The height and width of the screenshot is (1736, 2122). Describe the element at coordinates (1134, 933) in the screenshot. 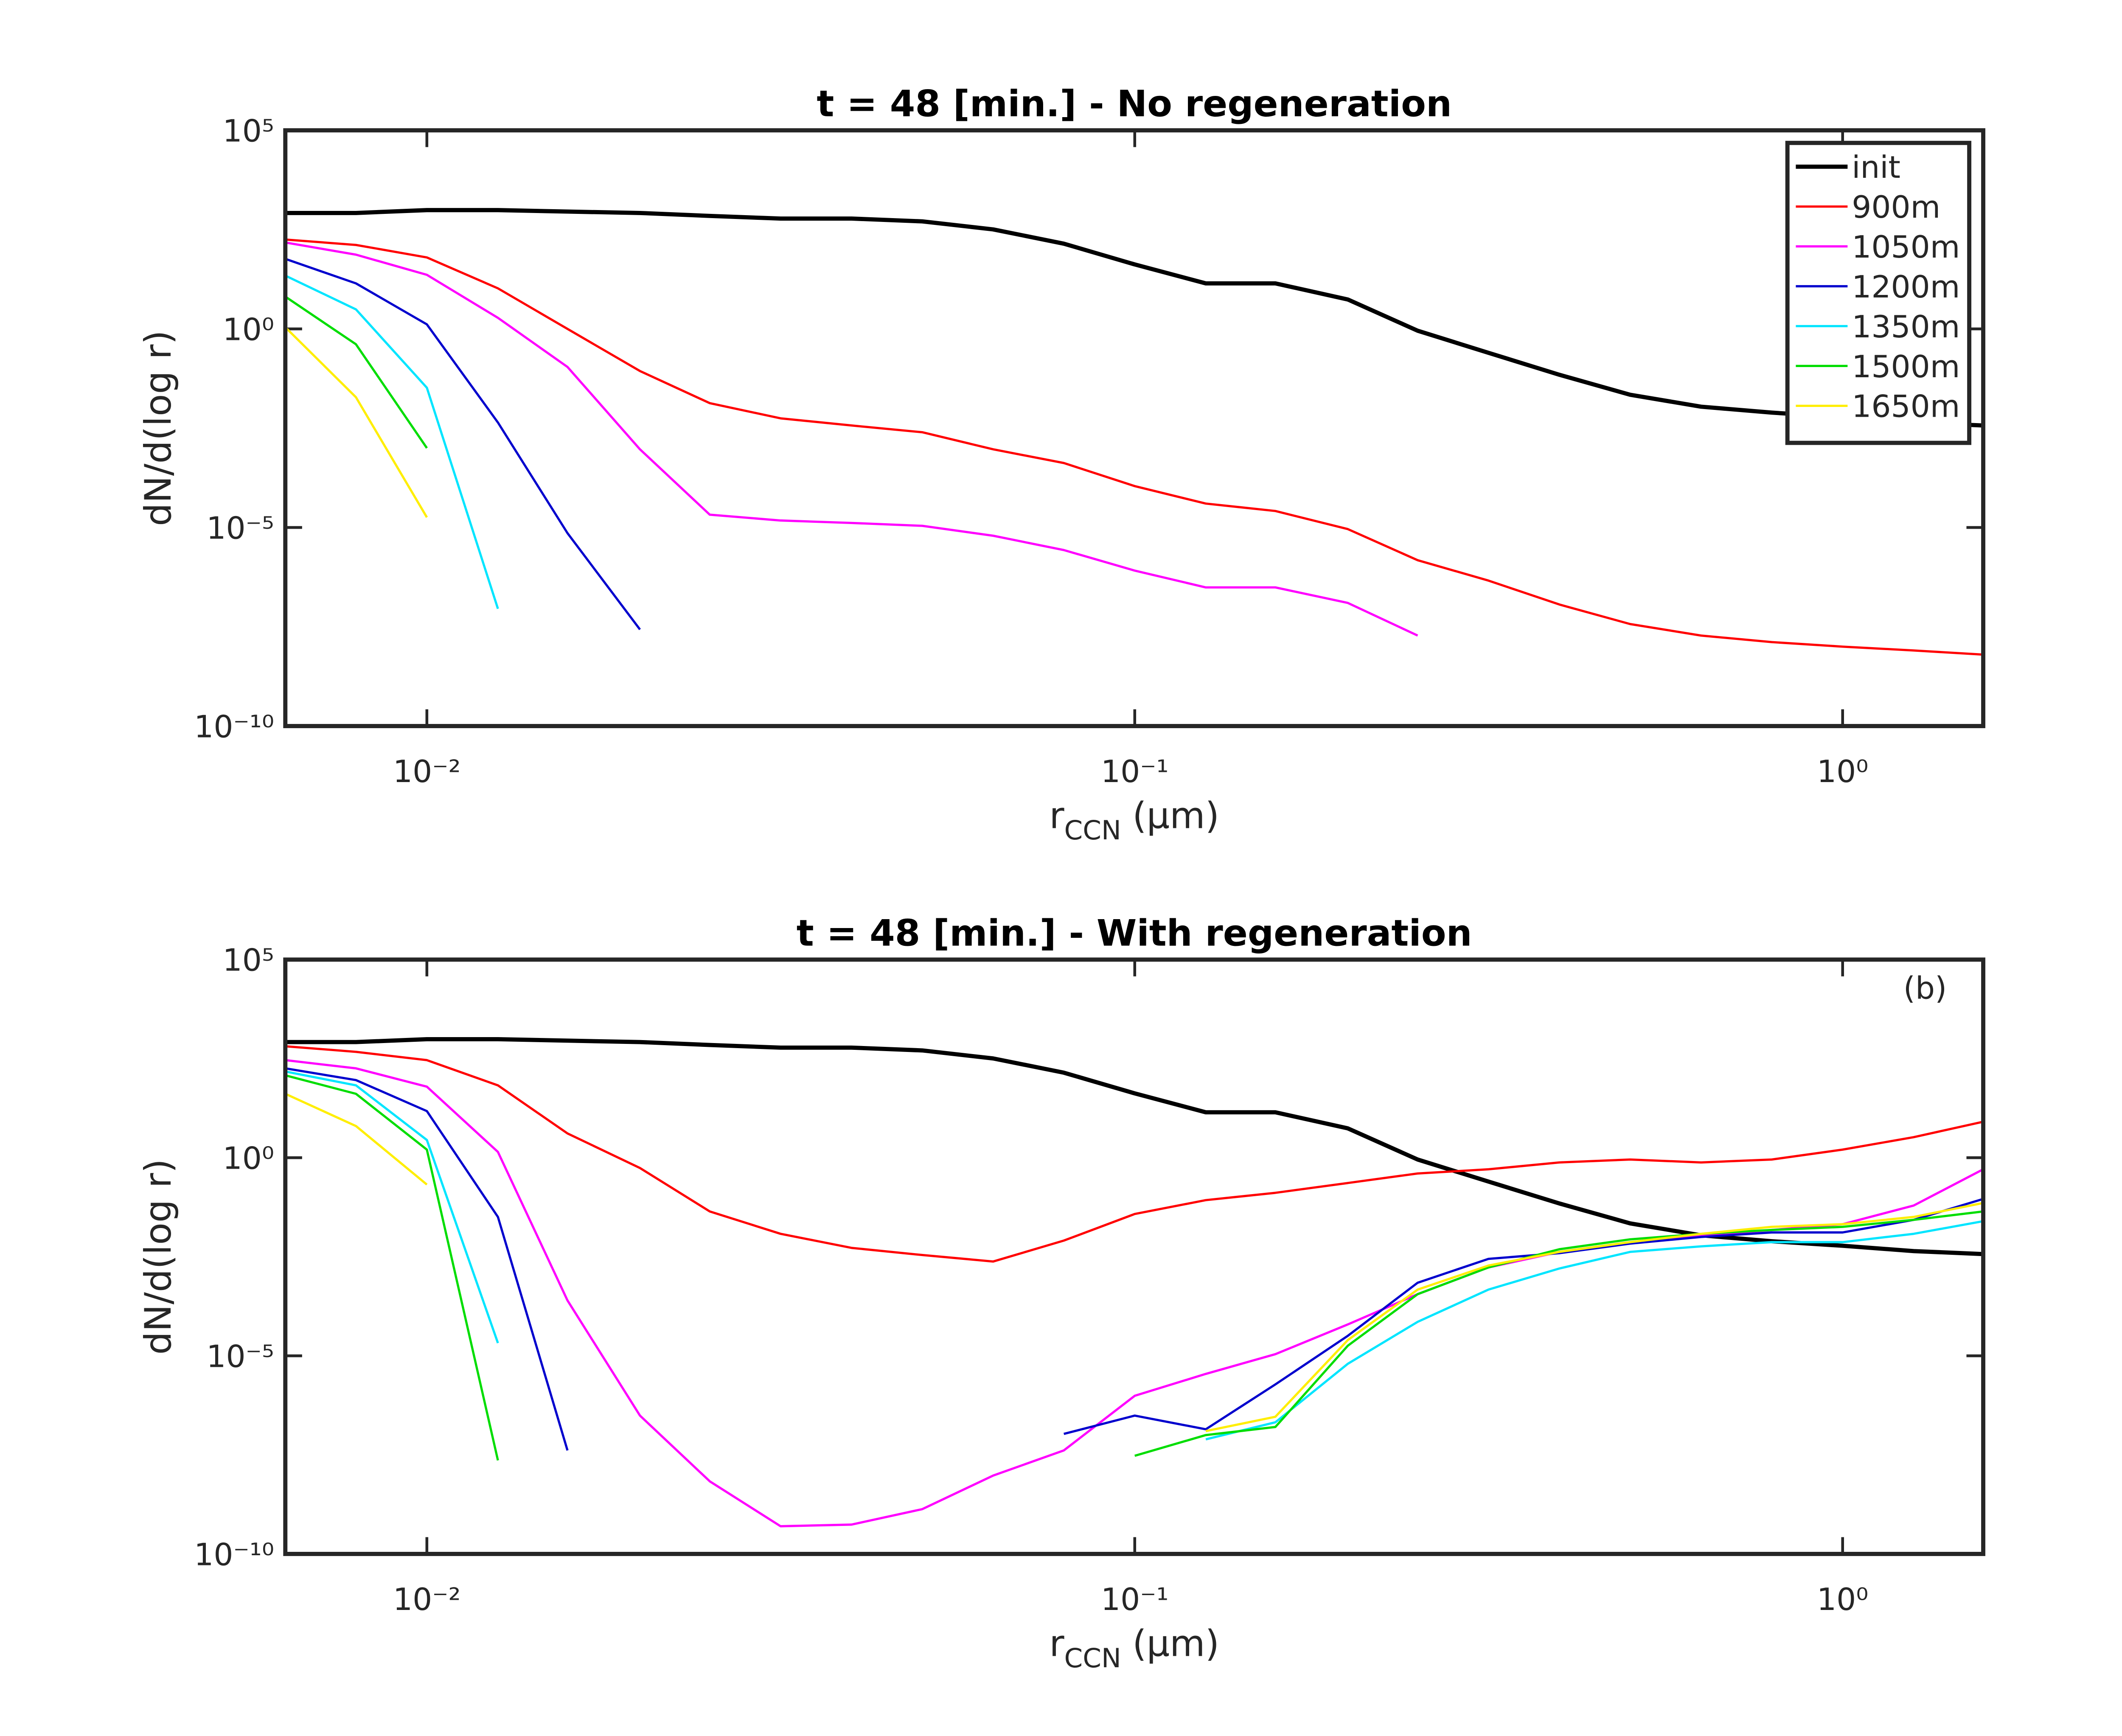

I see `chart-title: t = 48 [min.] - With regeneration` at that location.